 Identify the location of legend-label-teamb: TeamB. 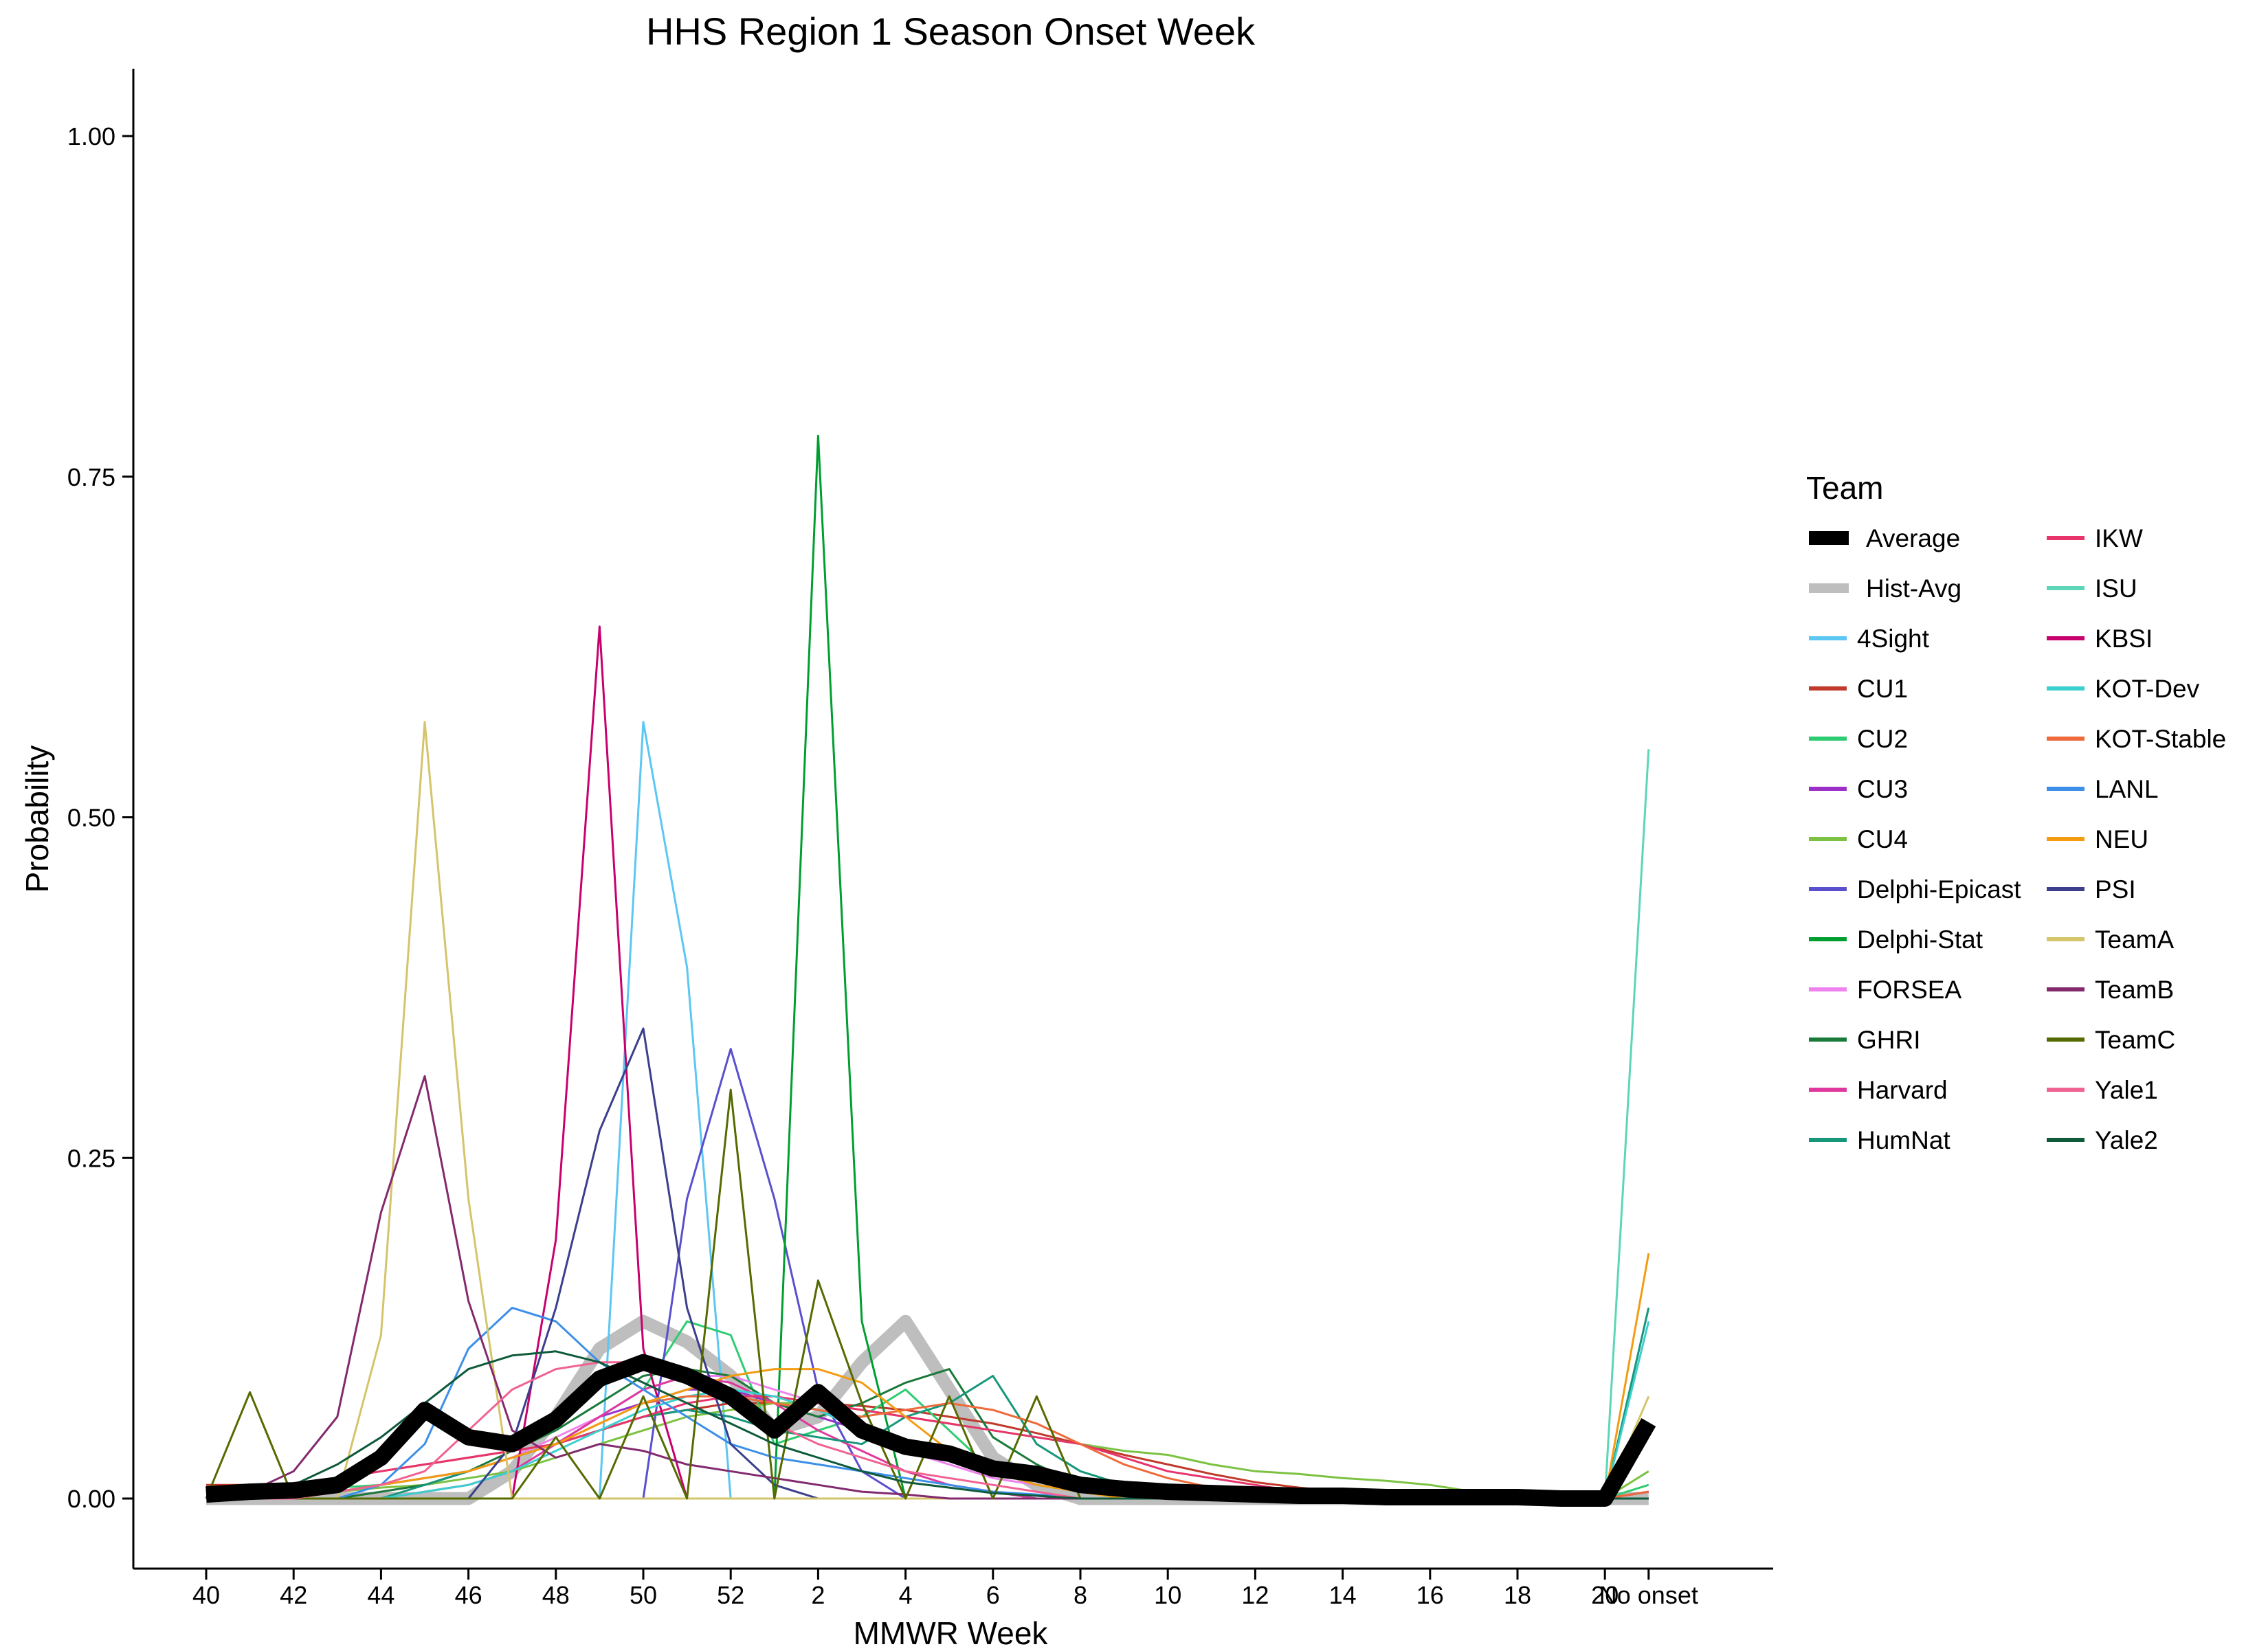
(2134, 990).